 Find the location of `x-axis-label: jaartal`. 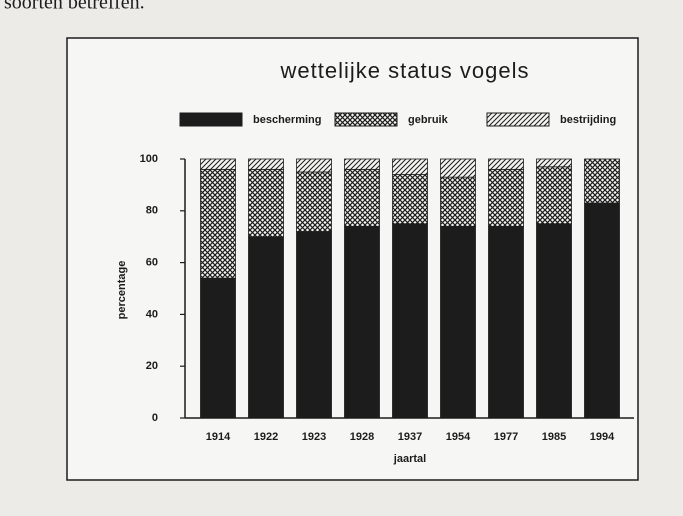

x-axis-label: jaartal is located at coordinates (409, 459).